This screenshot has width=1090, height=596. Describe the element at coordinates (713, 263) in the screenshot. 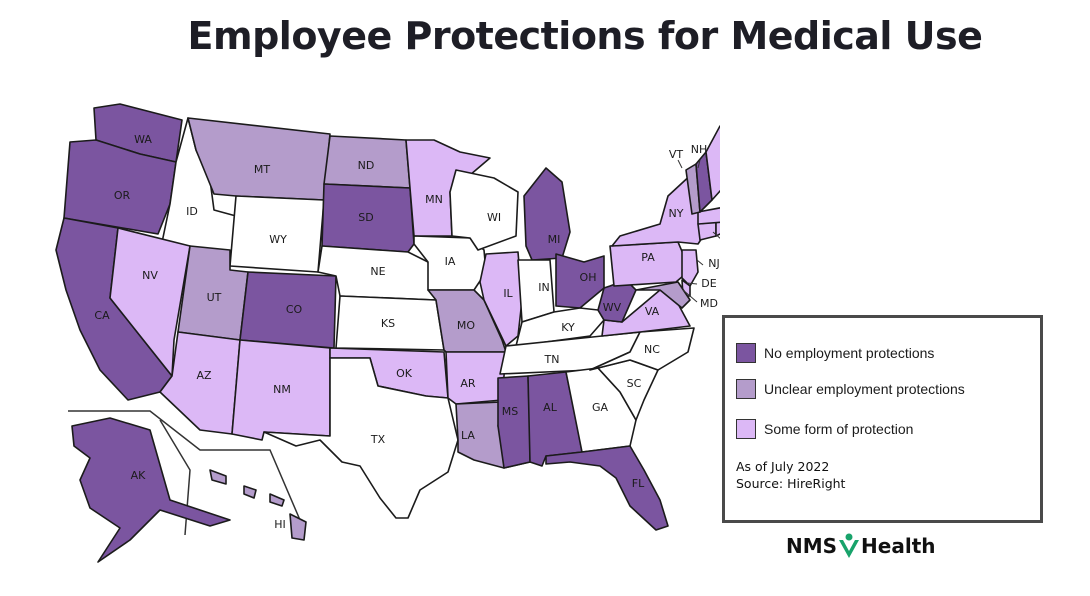

I see `state-label-nj: NJ` at that location.